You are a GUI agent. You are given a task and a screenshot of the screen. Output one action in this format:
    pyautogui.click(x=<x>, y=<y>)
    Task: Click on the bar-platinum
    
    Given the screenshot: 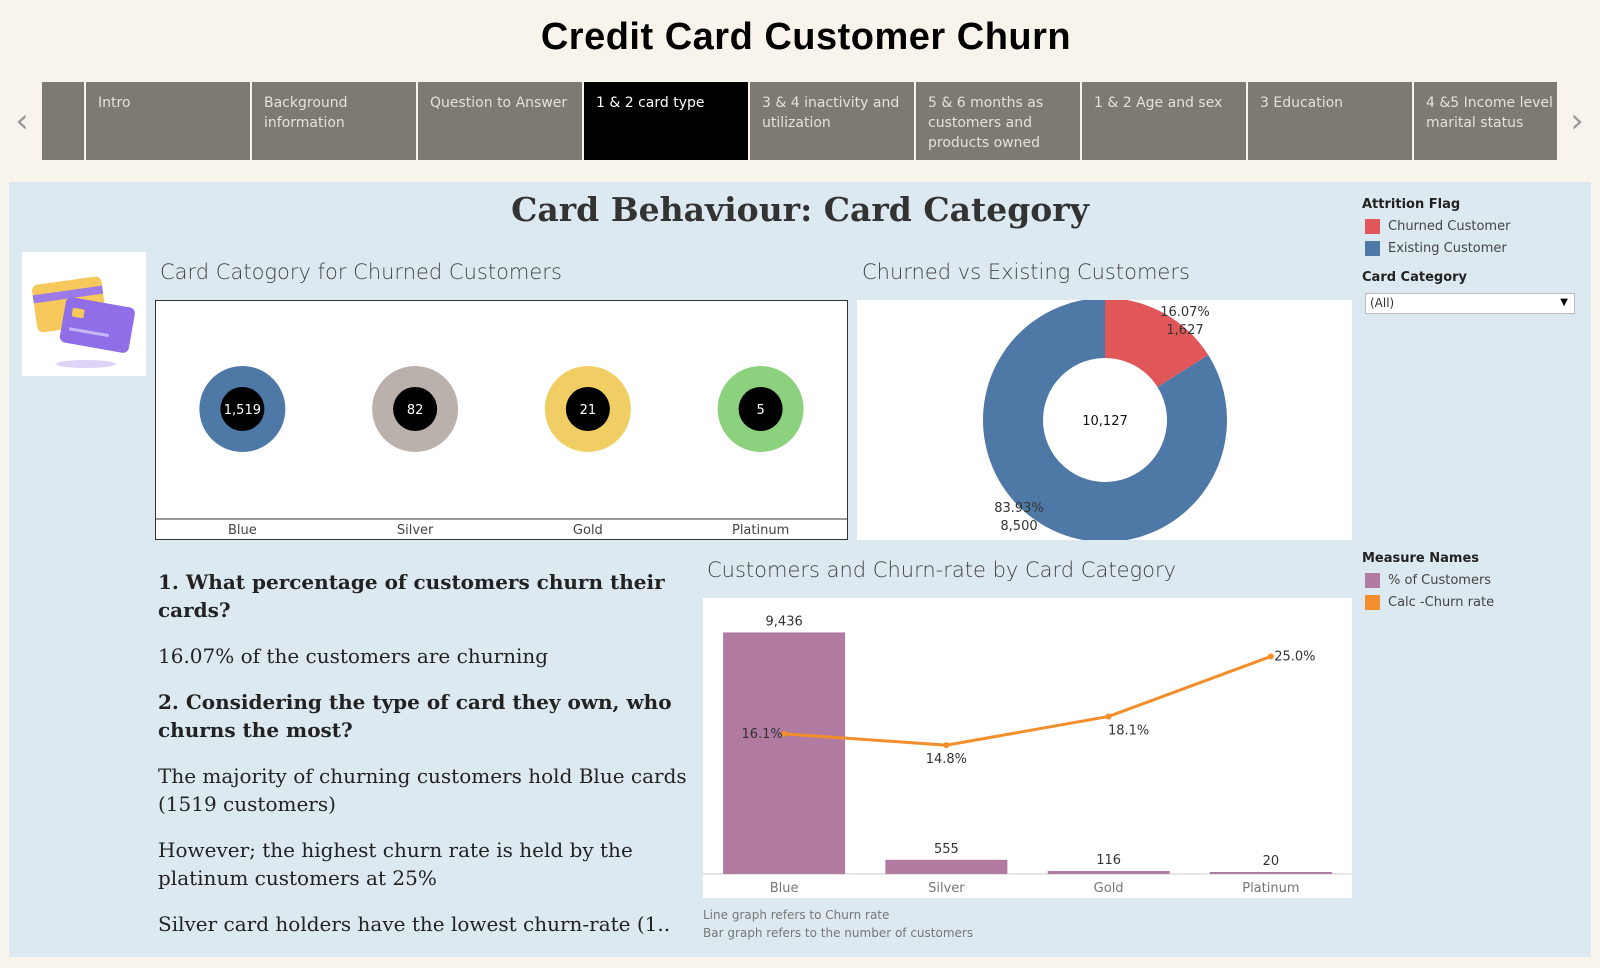 What is the action you would take?
    pyautogui.click(x=1270, y=873)
    